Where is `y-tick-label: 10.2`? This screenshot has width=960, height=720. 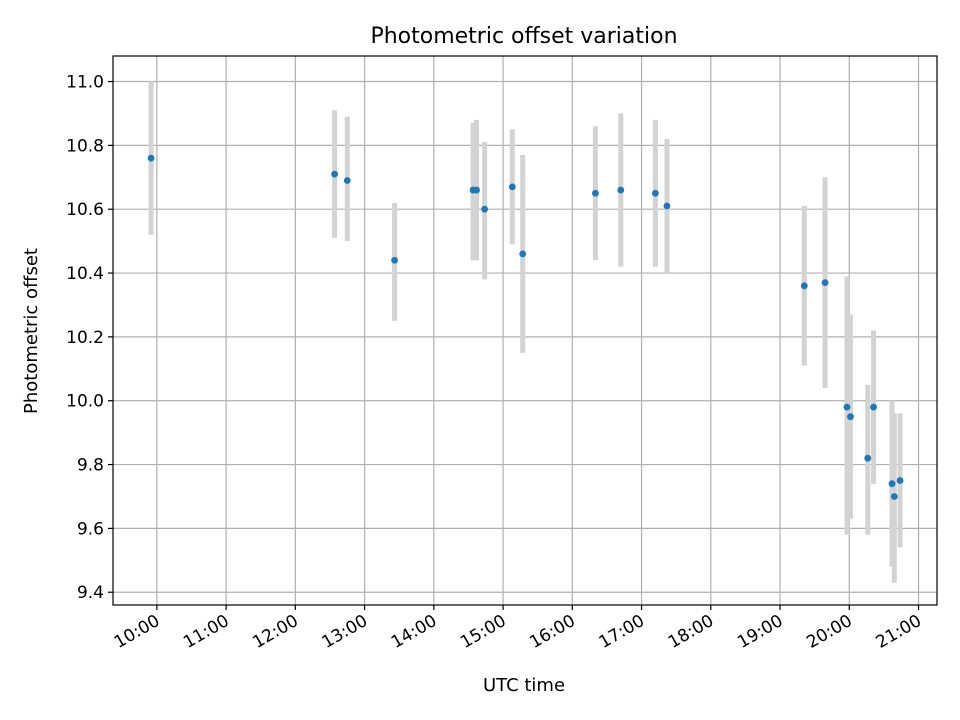 y-tick-label: 10.2 is located at coordinates (85, 338).